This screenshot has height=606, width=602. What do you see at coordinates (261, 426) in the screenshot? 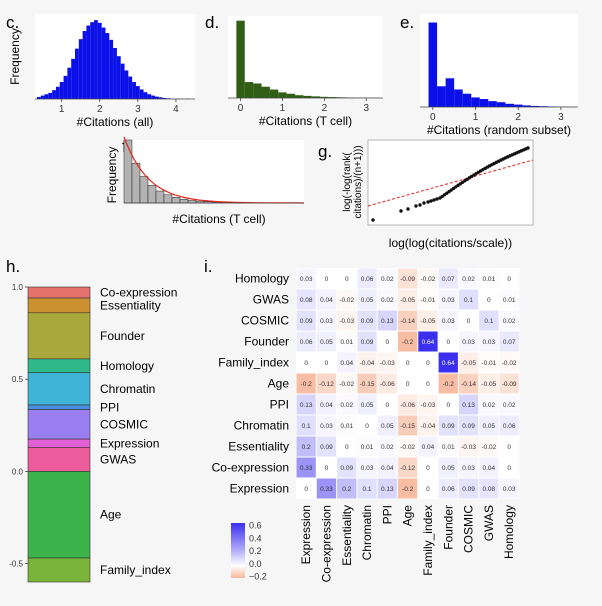
I see `row-label: Chromatin` at bounding box center [261, 426].